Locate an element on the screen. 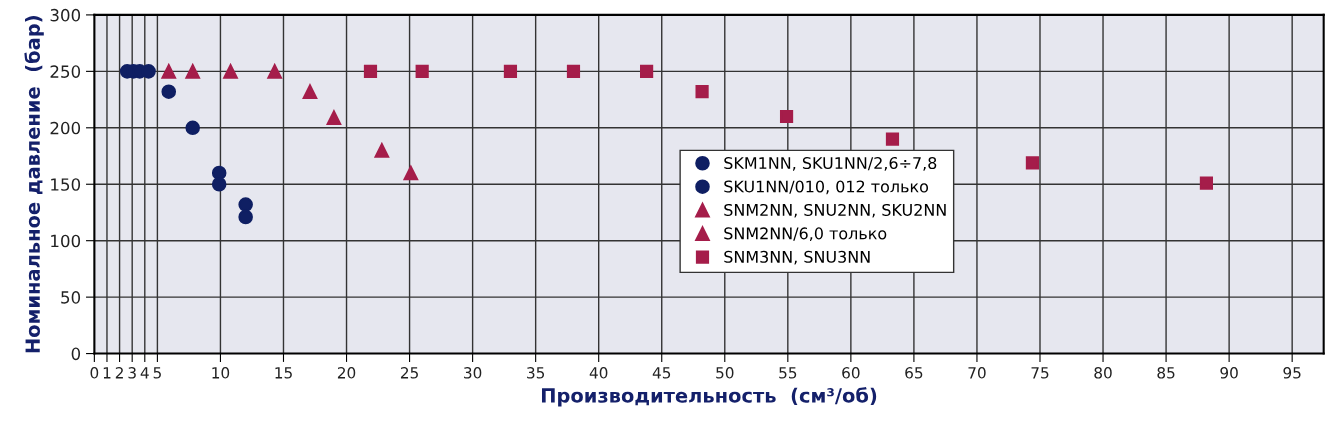  x-tick-label: 1 is located at coordinates (107, 373).